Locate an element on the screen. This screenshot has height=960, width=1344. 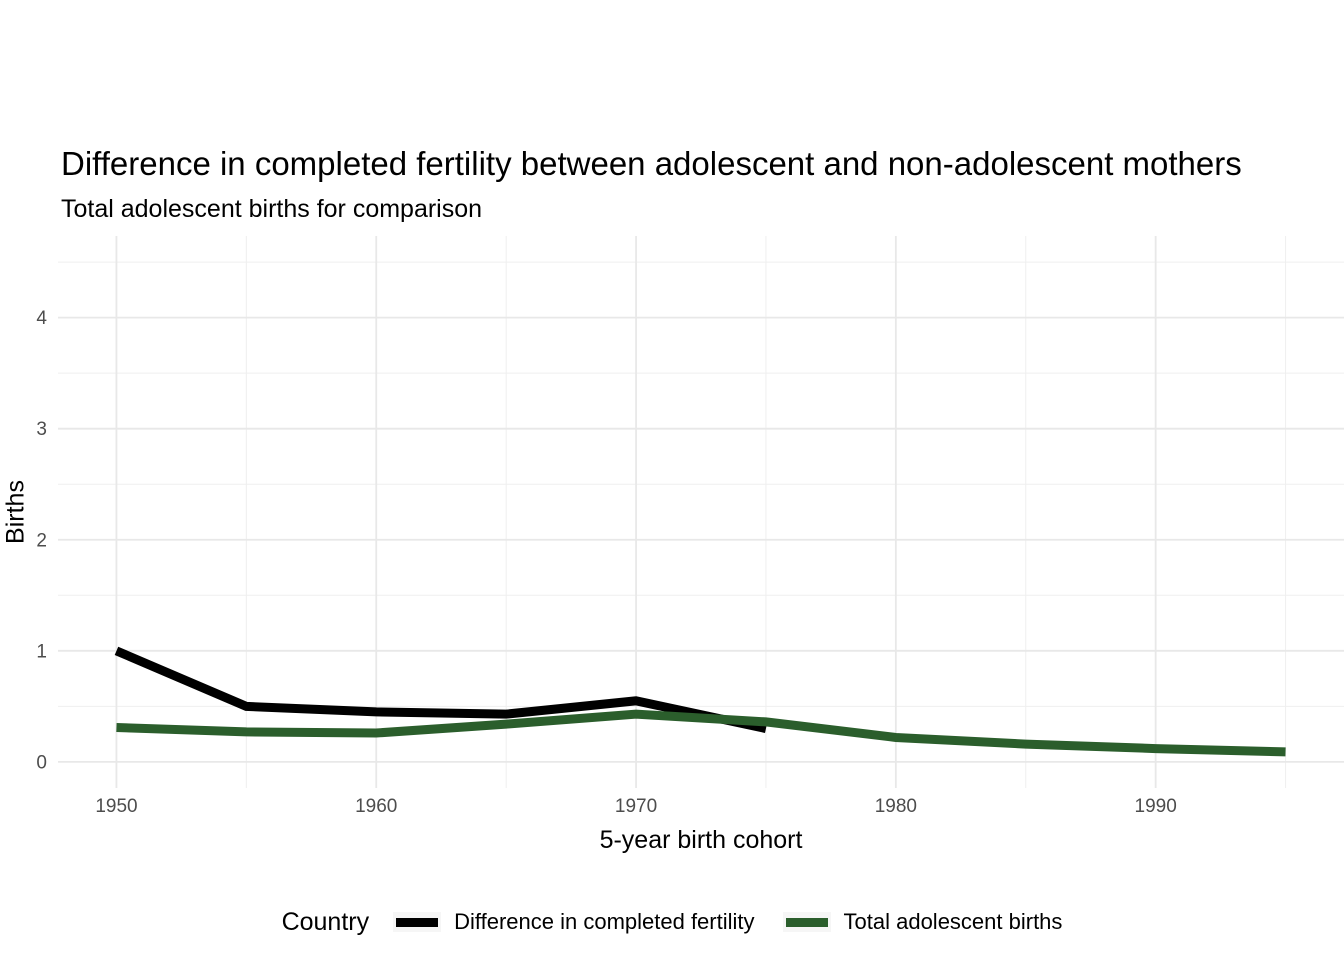
x-tick-label: 1990 is located at coordinates (1156, 806).